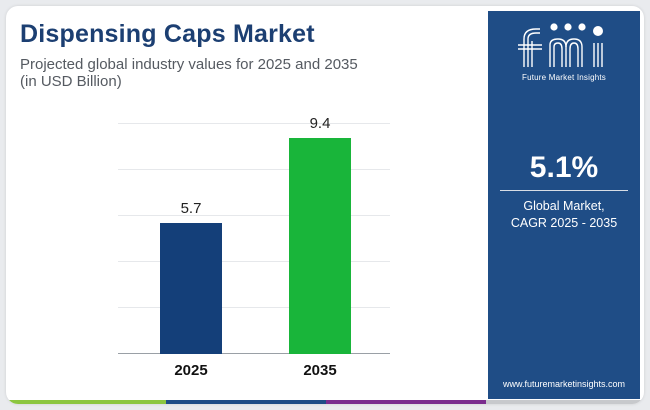  I want to click on cagr-divider, so click(564, 190).